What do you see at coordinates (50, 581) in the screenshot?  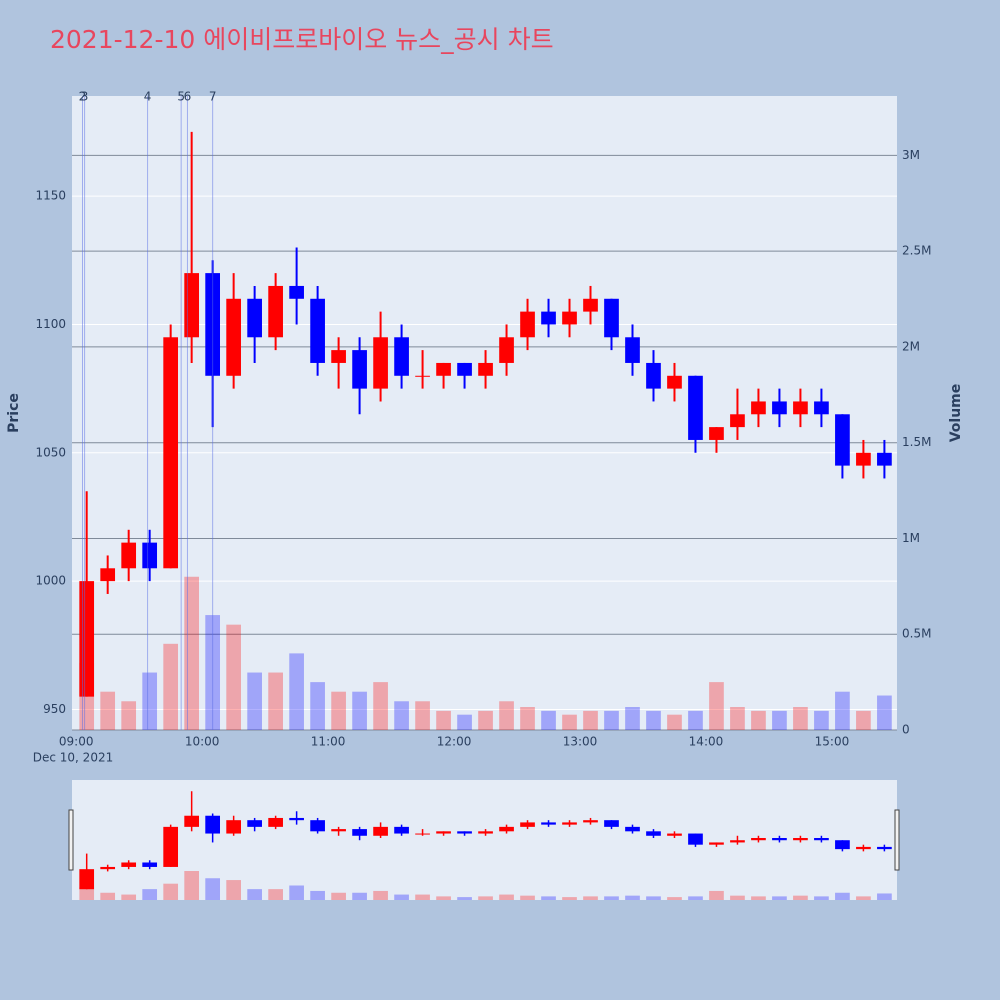 I see `y-tick-label: 1000` at bounding box center [50, 581].